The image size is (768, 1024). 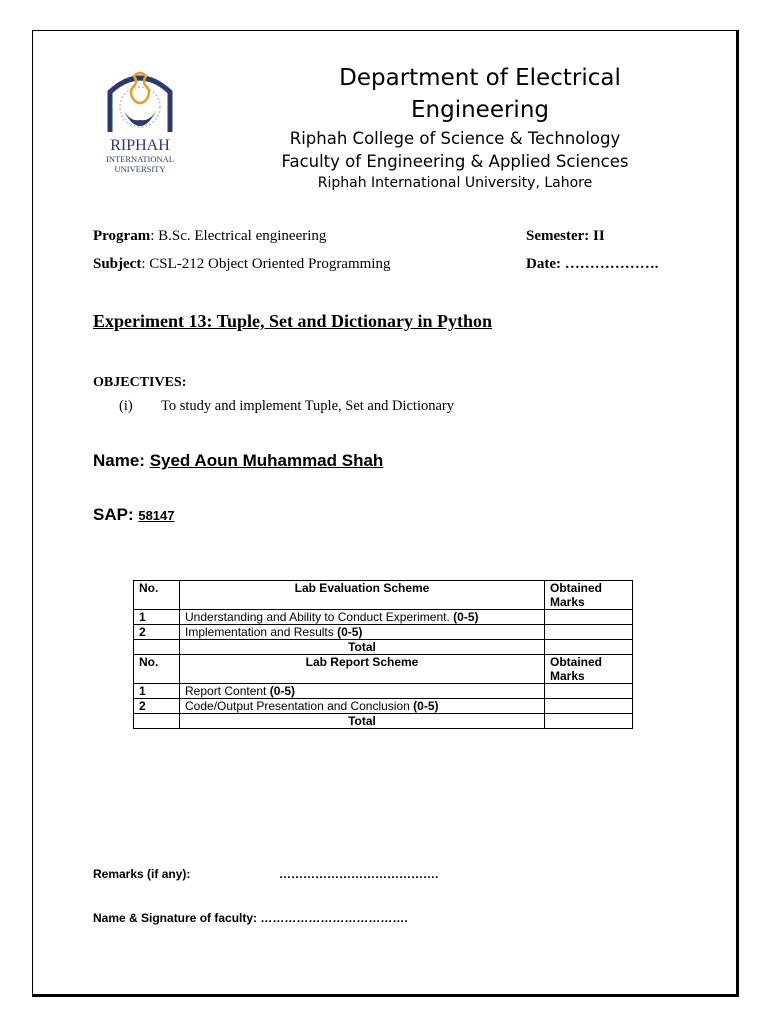 I want to click on program-line: Program: B.Sc. Electrical engineering, so click(x=210, y=236).